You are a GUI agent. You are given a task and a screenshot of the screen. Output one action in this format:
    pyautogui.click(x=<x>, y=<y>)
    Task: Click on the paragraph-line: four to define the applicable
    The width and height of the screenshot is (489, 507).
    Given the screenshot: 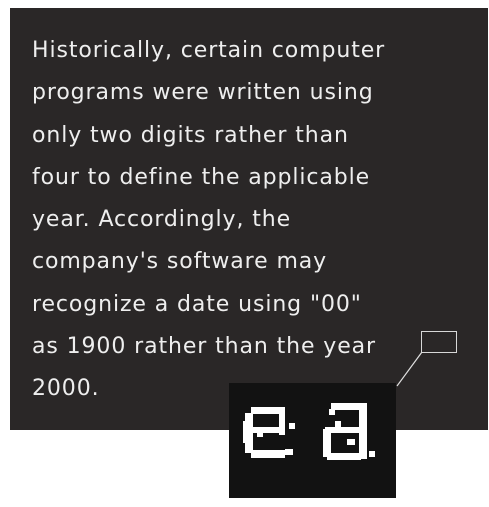 What is the action you would take?
    pyautogui.click(x=201, y=177)
    